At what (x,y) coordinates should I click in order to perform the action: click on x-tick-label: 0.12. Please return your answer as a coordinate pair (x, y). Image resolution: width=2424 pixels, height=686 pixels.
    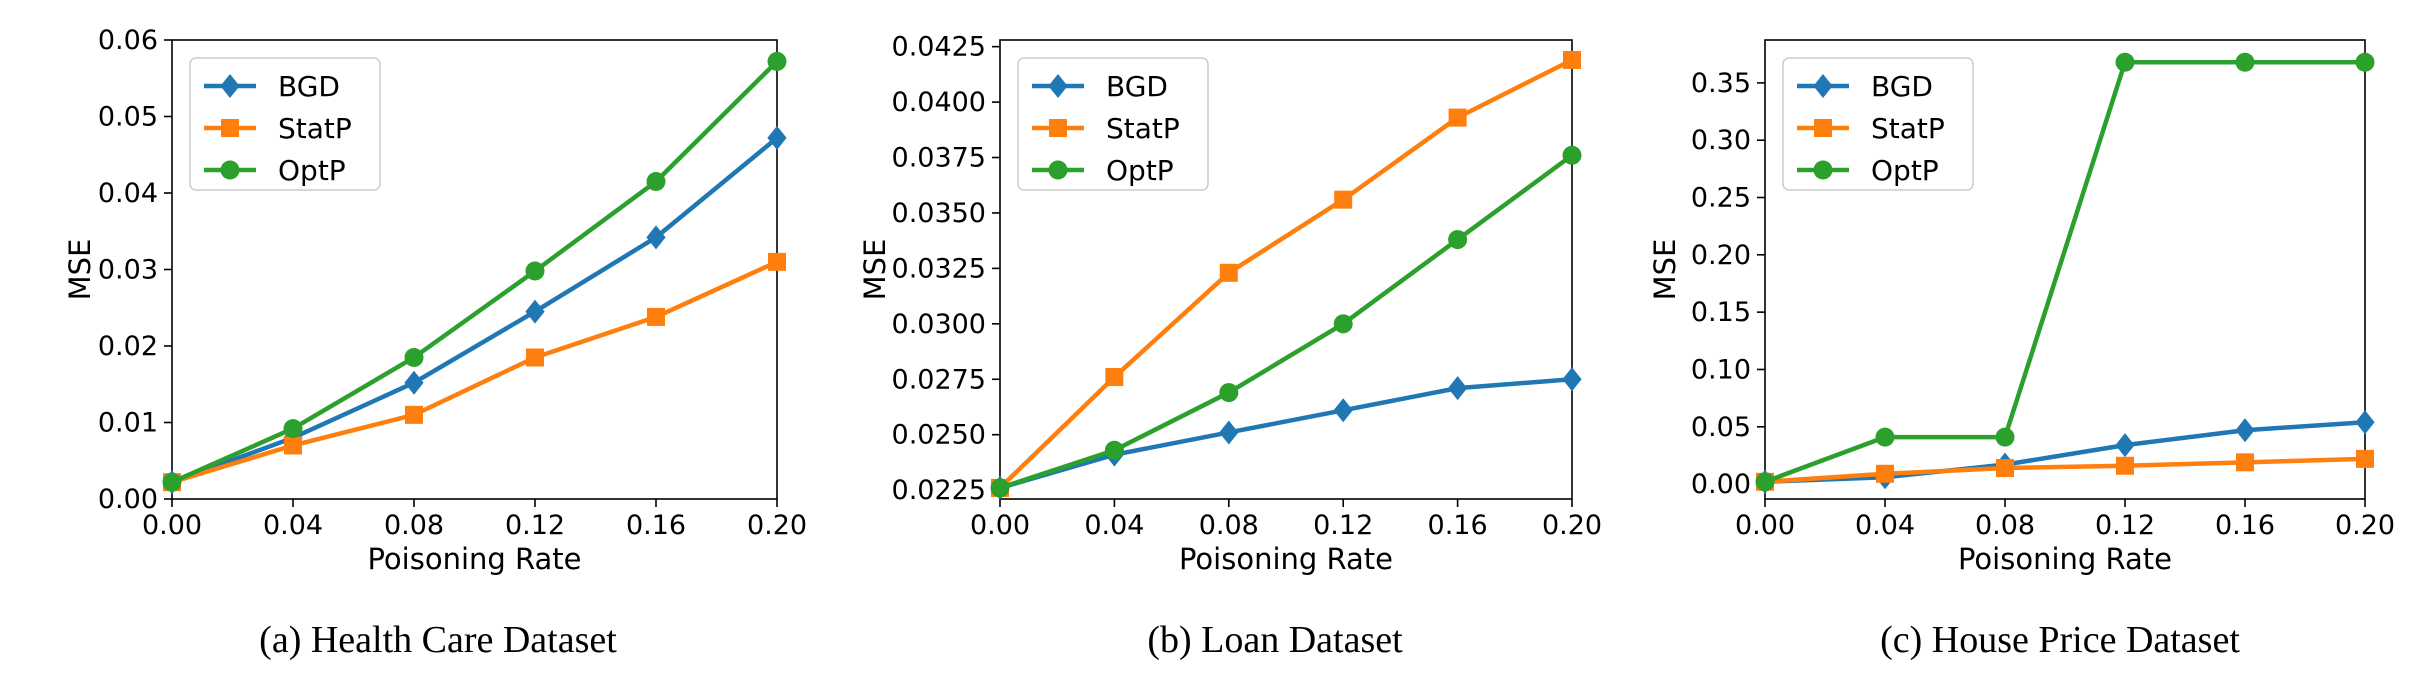
    Looking at the image, I should click on (1343, 525).